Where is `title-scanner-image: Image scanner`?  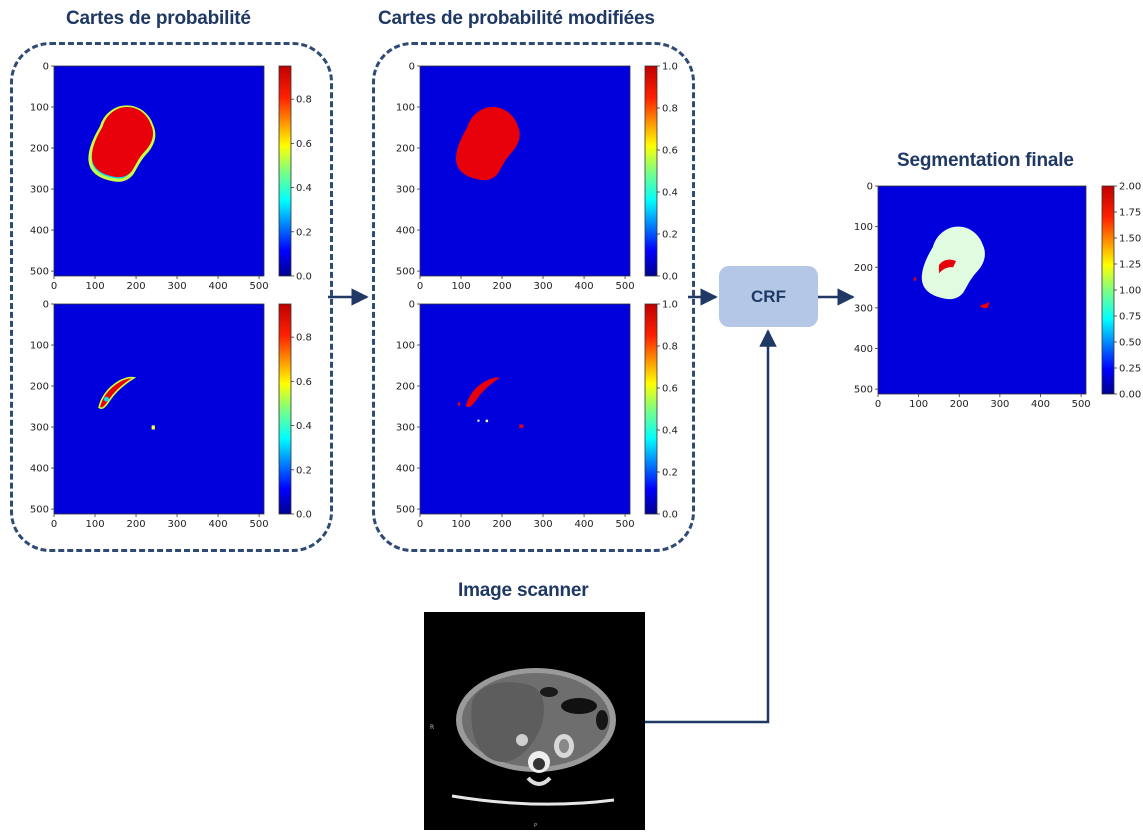
title-scanner-image: Image scanner is located at coordinates (523, 590).